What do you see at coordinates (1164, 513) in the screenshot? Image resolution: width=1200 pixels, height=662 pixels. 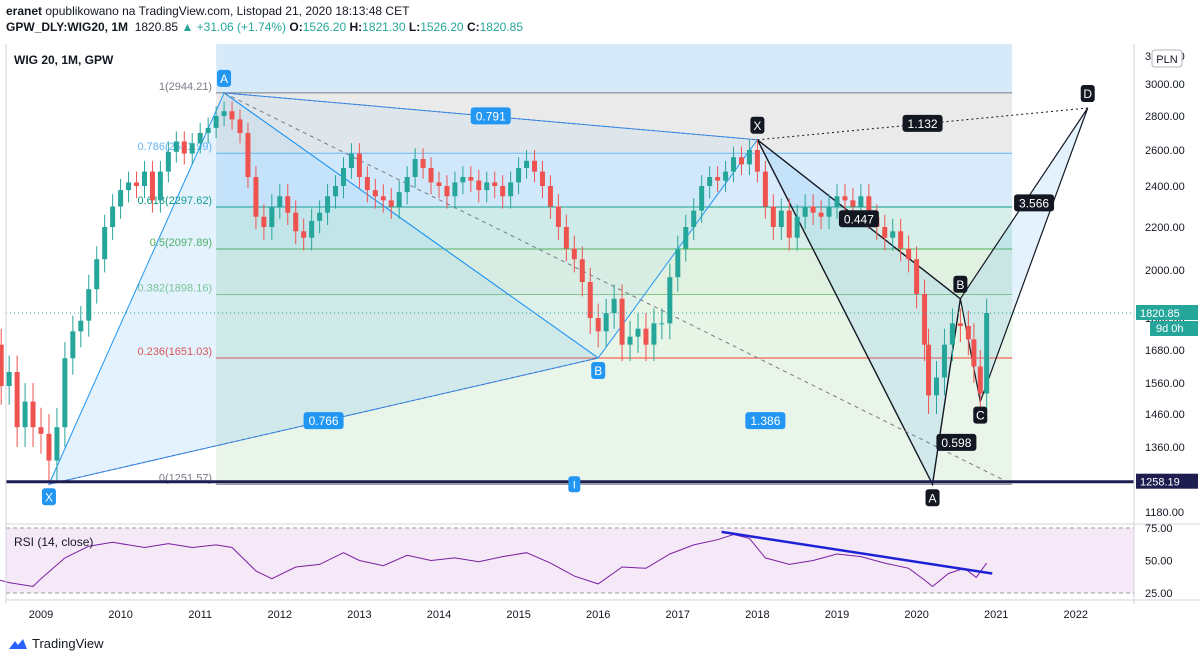 I see `price-tick-label: 1180.00` at bounding box center [1164, 513].